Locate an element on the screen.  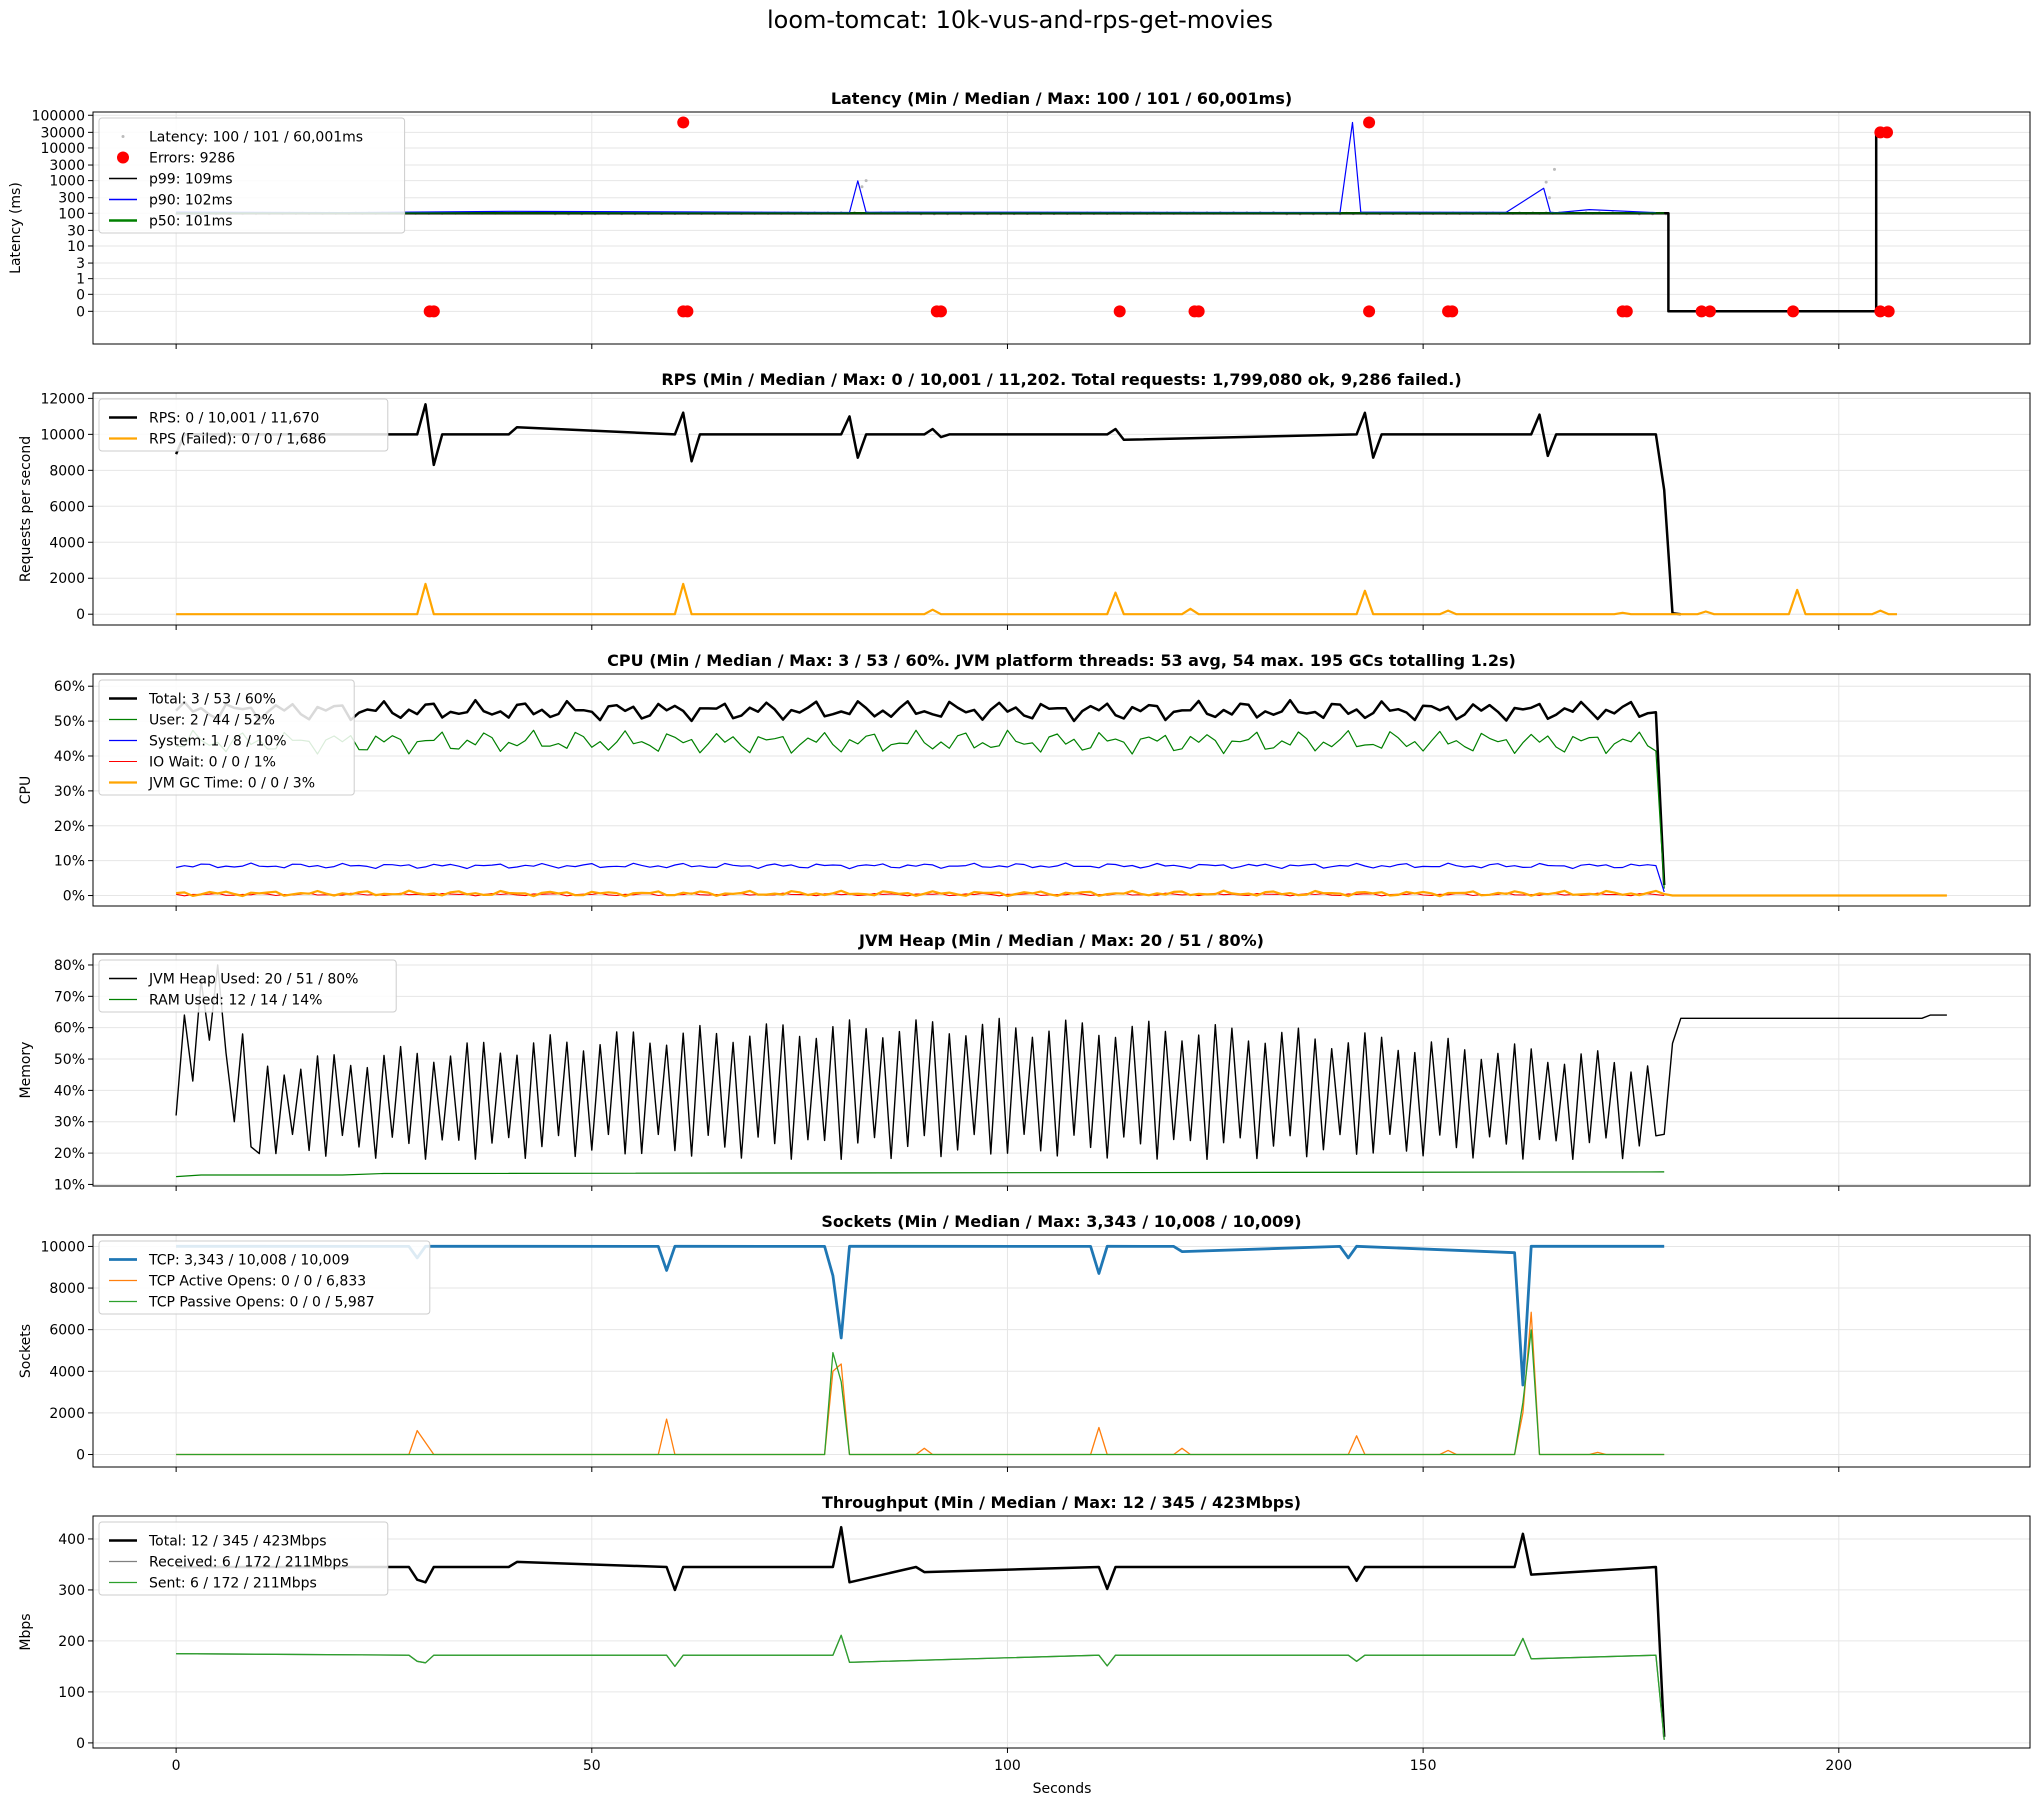
plot-area-rps is located at coordinates (1035, 509).